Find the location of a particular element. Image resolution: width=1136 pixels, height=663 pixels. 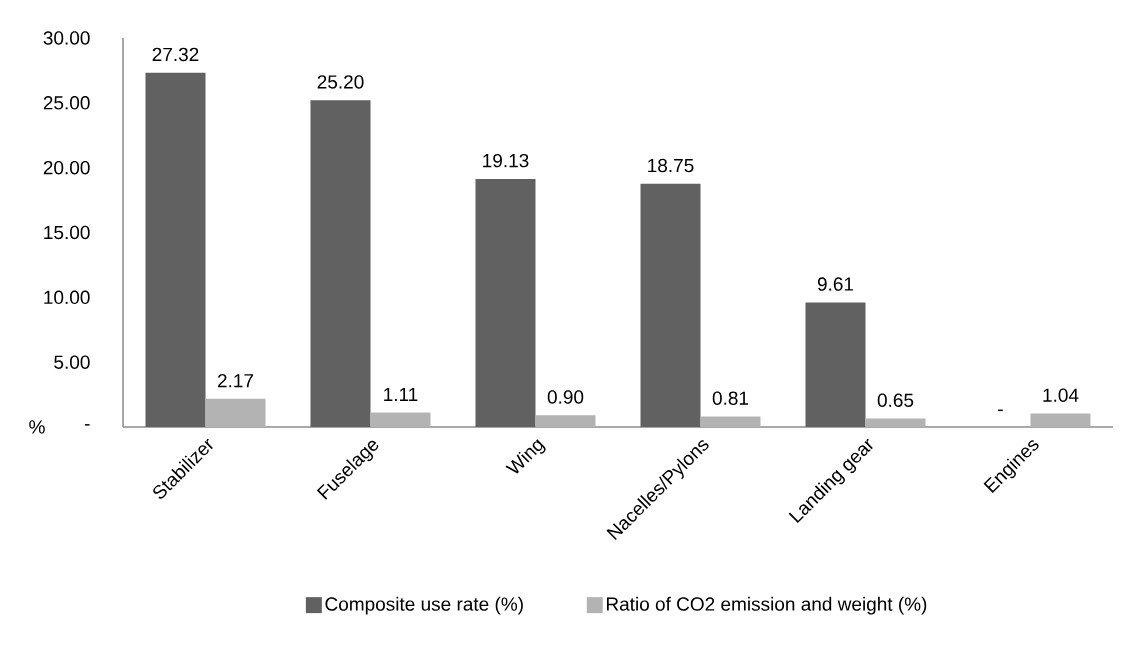

data-label: 18.75 is located at coordinates (671, 165).